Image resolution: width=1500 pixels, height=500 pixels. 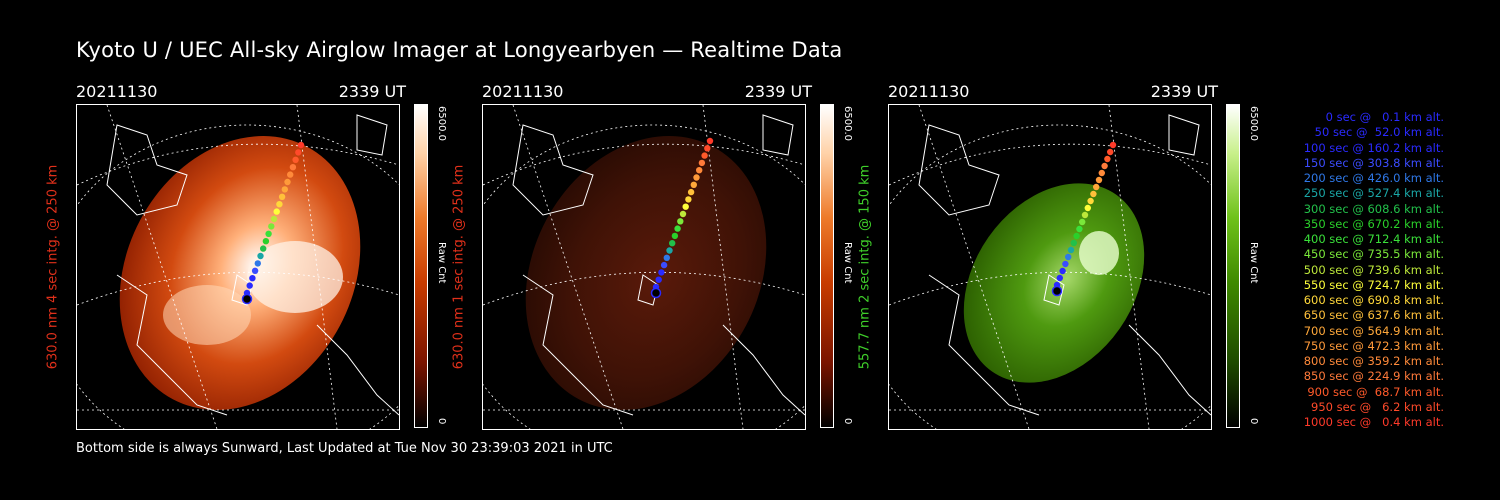 What do you see at coordinates (459, 267) in the screenshot?
I see `panel-ylabel-text: 630.0 nm 1 sec intg. @ 250 km` at bounding box center [459, 267].